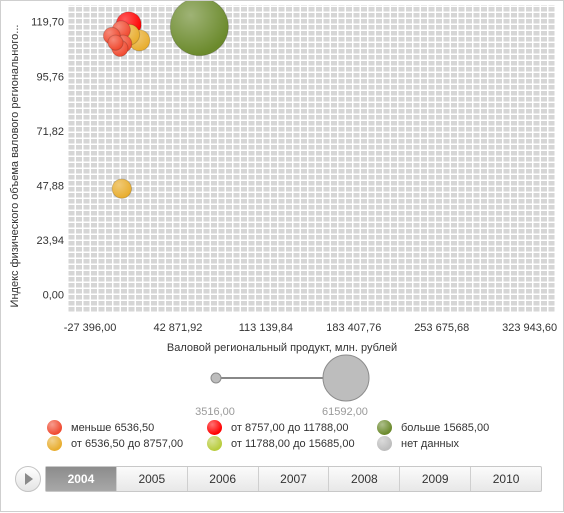 The image size is (564, 513). Describe the element at coordinates (50, 241) in the screenshot. I see `y-tick-label: 23,94` at that location.